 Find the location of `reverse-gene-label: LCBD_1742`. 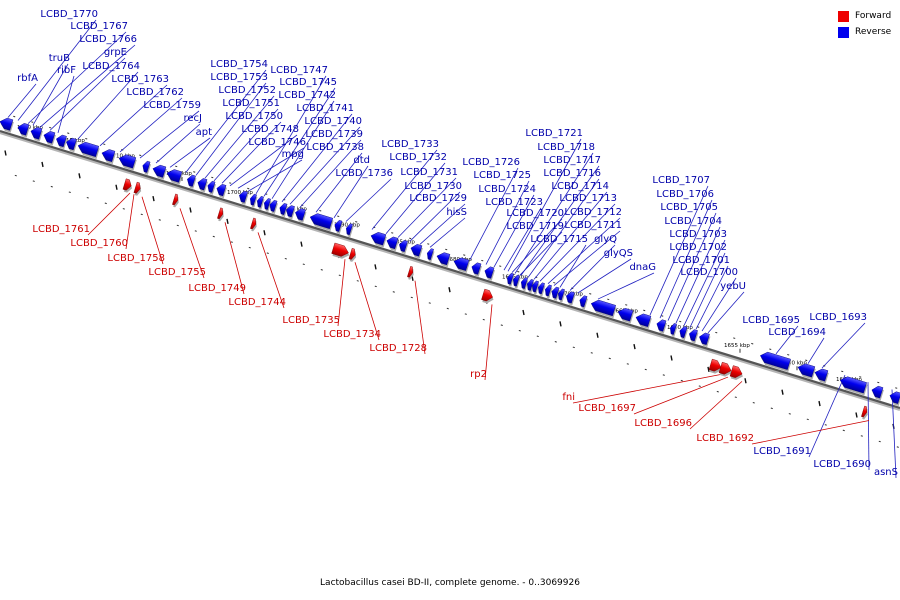

reverse-gene-label: LCBD_1742 is located at coordinates (307, 95).